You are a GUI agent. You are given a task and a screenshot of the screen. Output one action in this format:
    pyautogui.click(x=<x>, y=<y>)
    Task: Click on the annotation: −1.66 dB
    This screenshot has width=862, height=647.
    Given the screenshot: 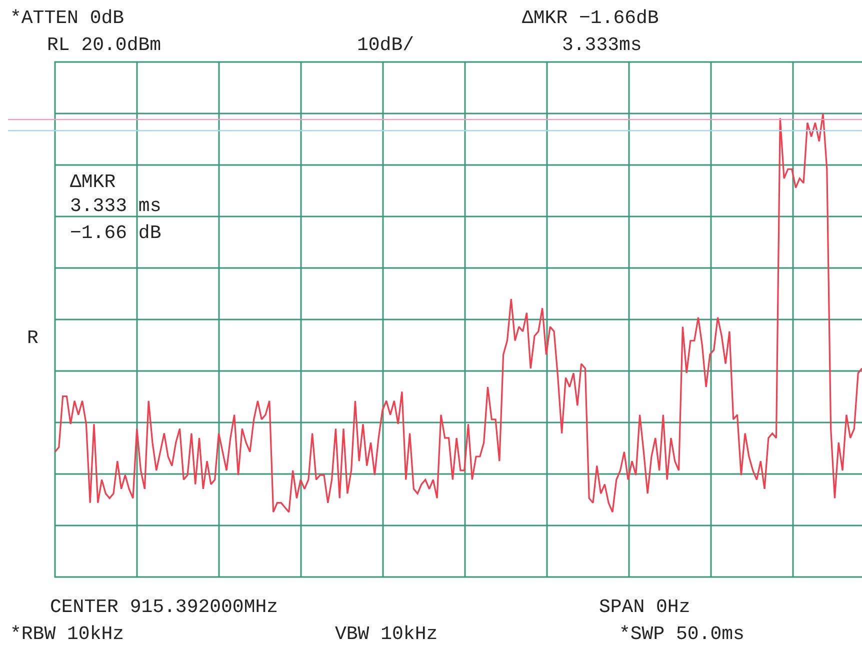 What is the action you would take?
    pyautogui.click(x=116, y=233)
    